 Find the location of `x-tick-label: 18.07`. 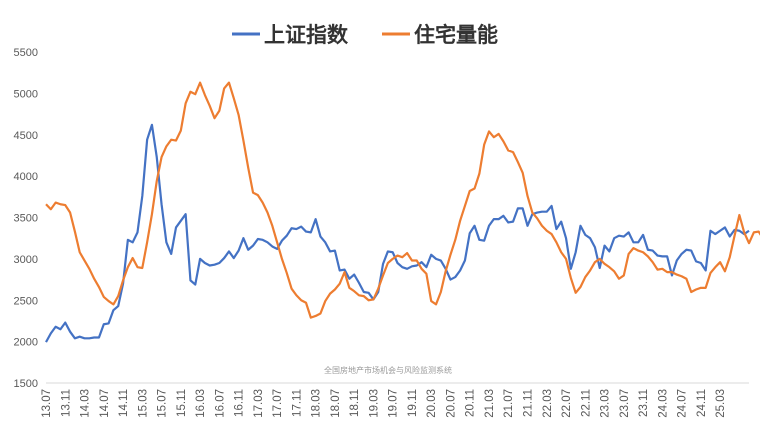

x-tick-label: 18.07 is located at coordinates (336, 403).